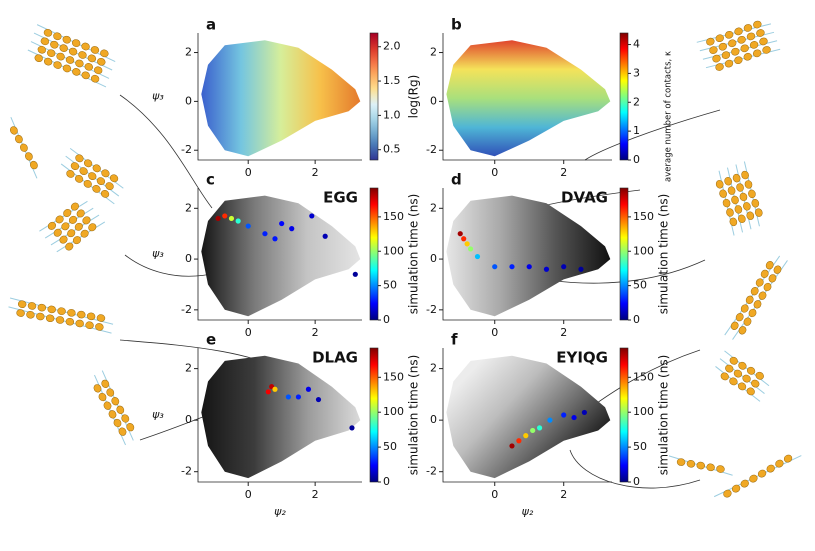  I want to click on panel-label: d, so click(456, 180).